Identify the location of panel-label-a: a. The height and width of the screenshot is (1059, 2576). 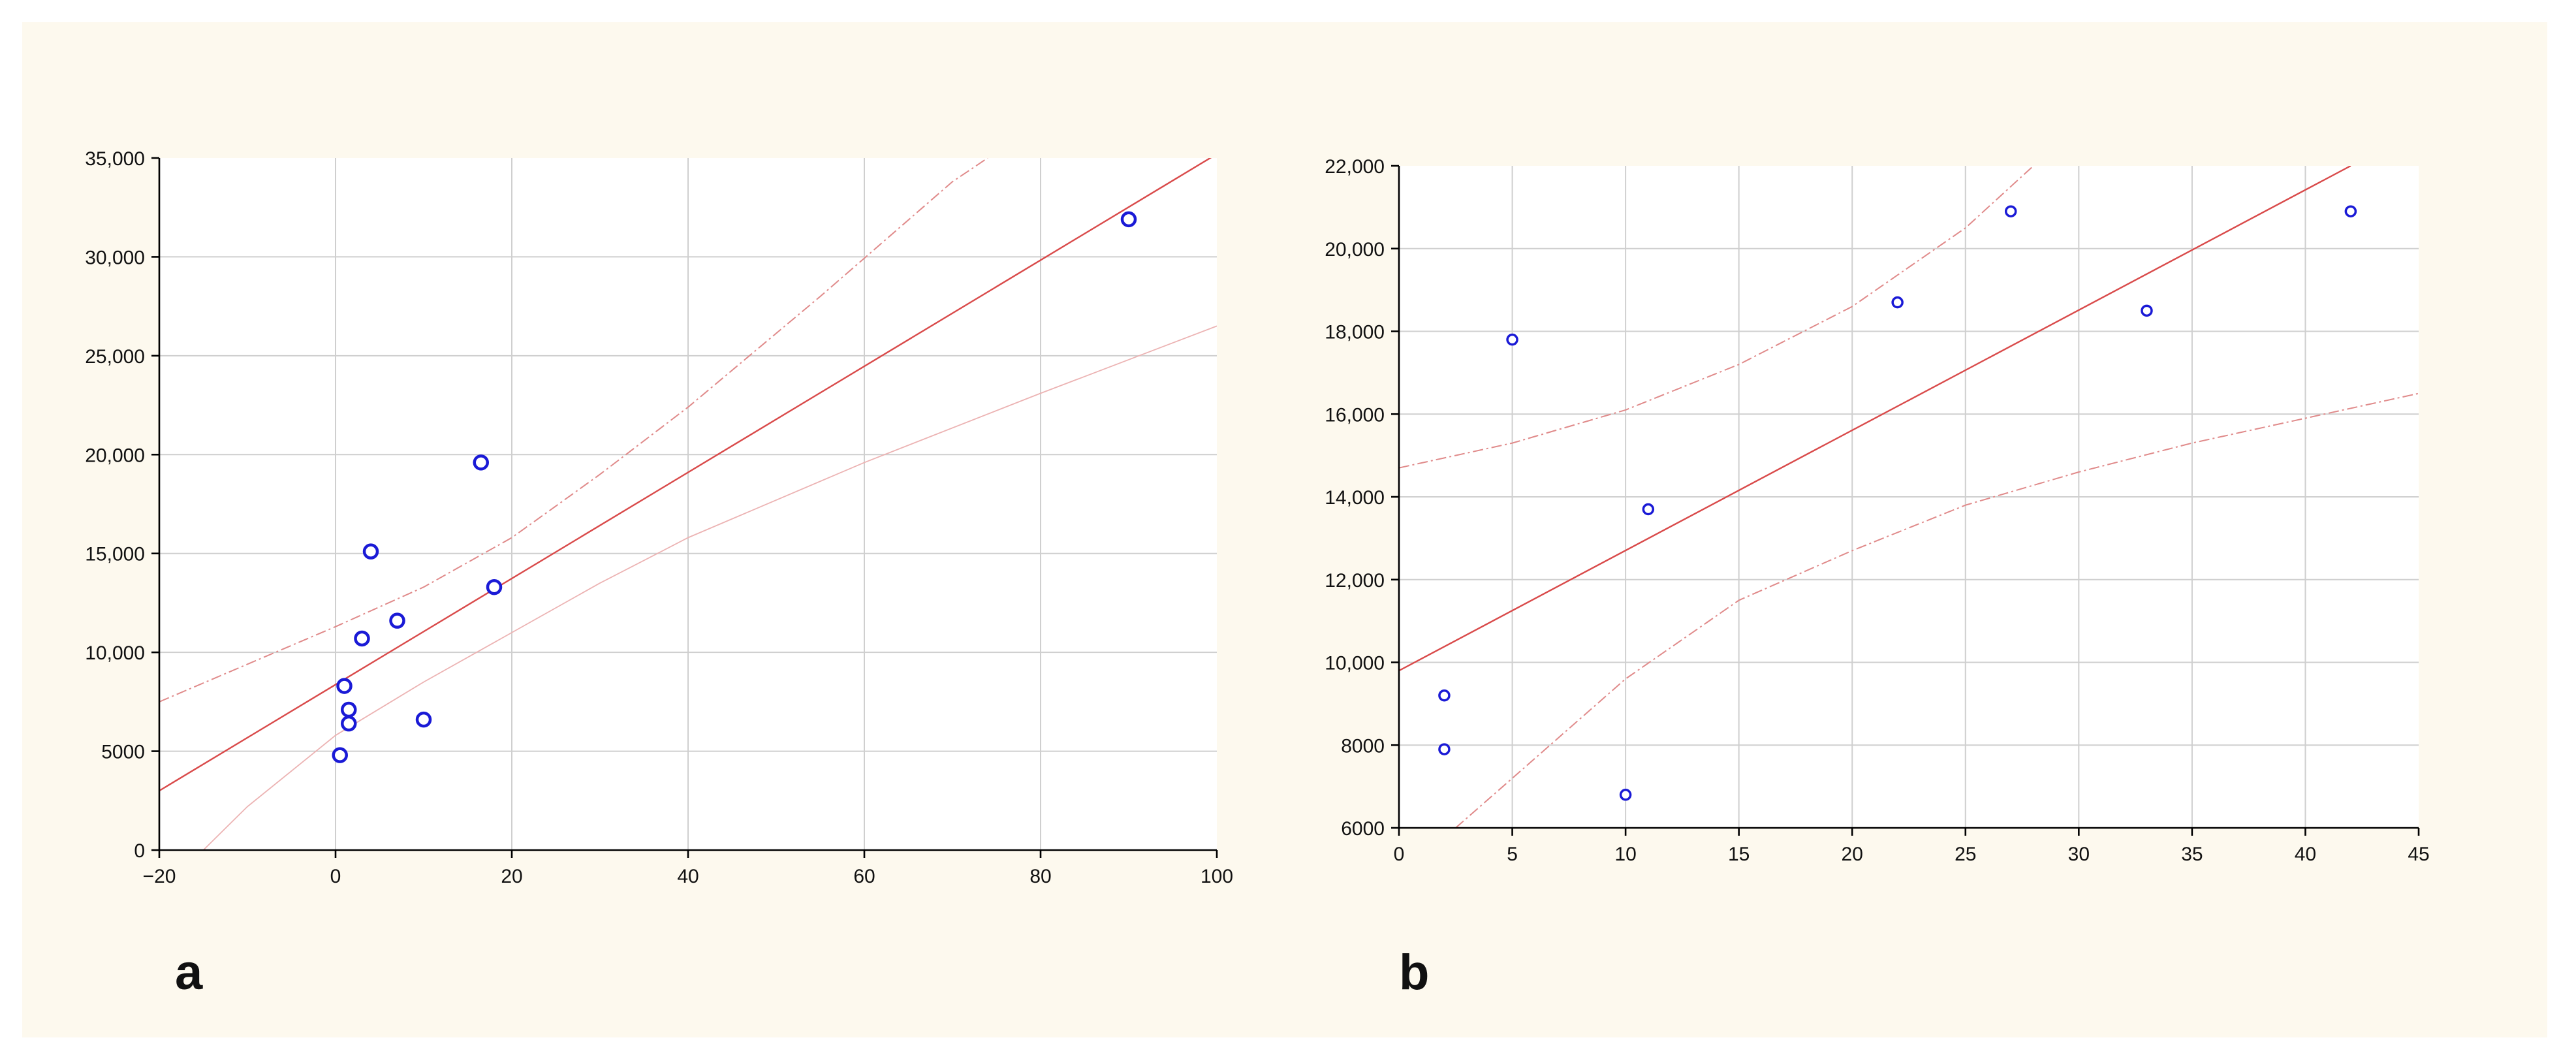
(189, 973).